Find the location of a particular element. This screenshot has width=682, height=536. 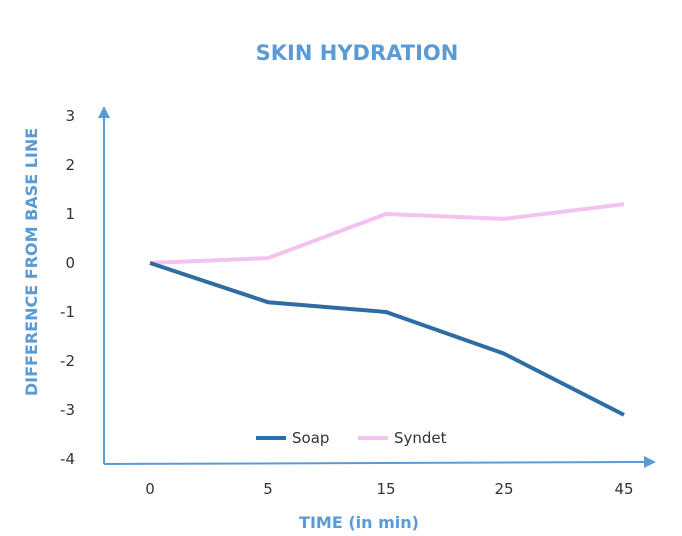

x-axis-arrow-icon is located at coordinates (650, 462).